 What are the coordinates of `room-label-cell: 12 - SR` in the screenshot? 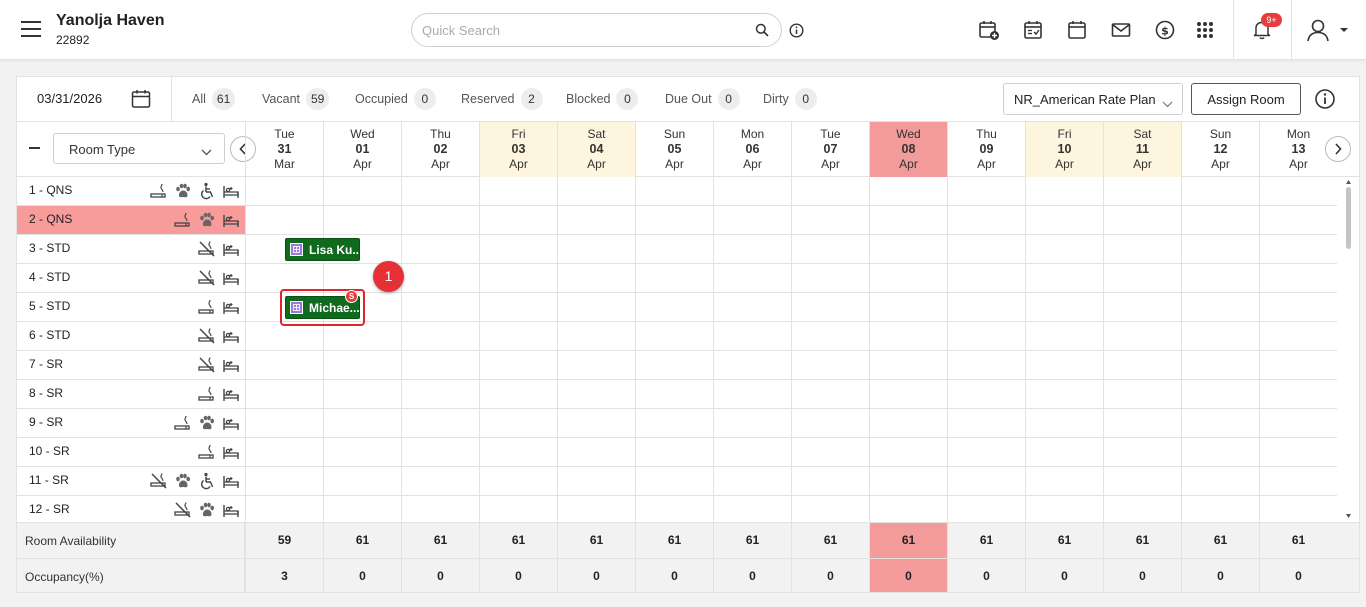 It's located at (131, 509).